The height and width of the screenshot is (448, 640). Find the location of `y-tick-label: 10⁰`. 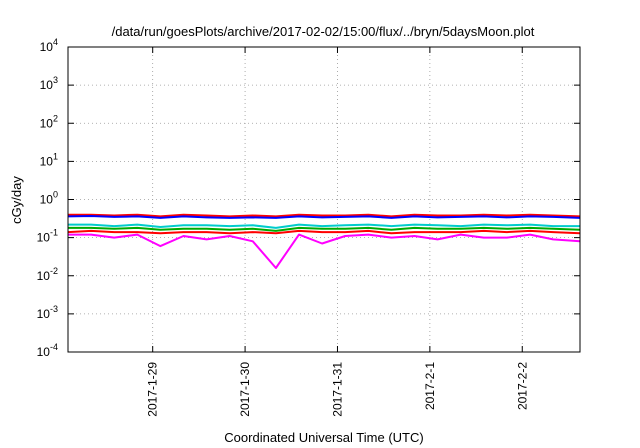

y-tick-label: 10⁰ is located at coordinates (49, 198).